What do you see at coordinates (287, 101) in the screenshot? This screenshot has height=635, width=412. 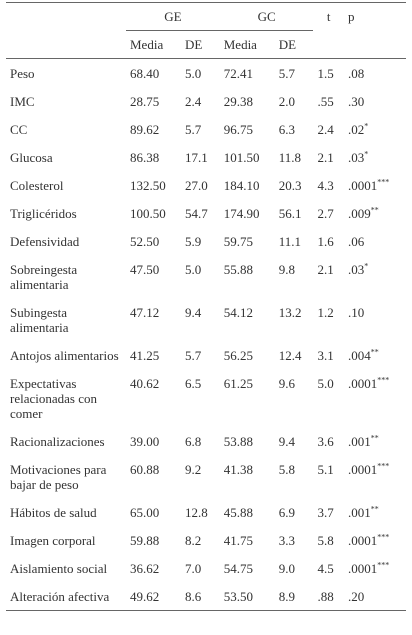 I see `value-cell: 2.0` at bounding box center [287, 101].